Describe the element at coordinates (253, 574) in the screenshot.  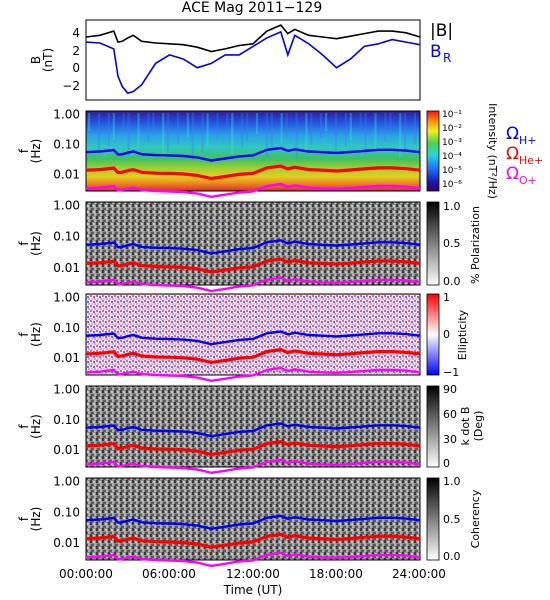
I see `xtick-label: 12:00:00` at that location.